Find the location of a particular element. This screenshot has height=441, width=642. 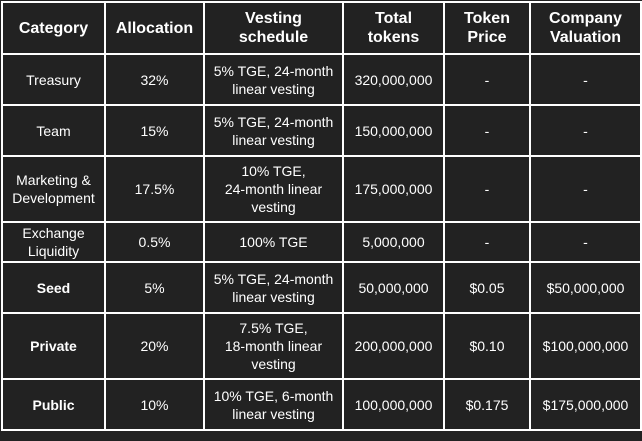

header-token-price: Token Price is located at coordinates (487, 28).